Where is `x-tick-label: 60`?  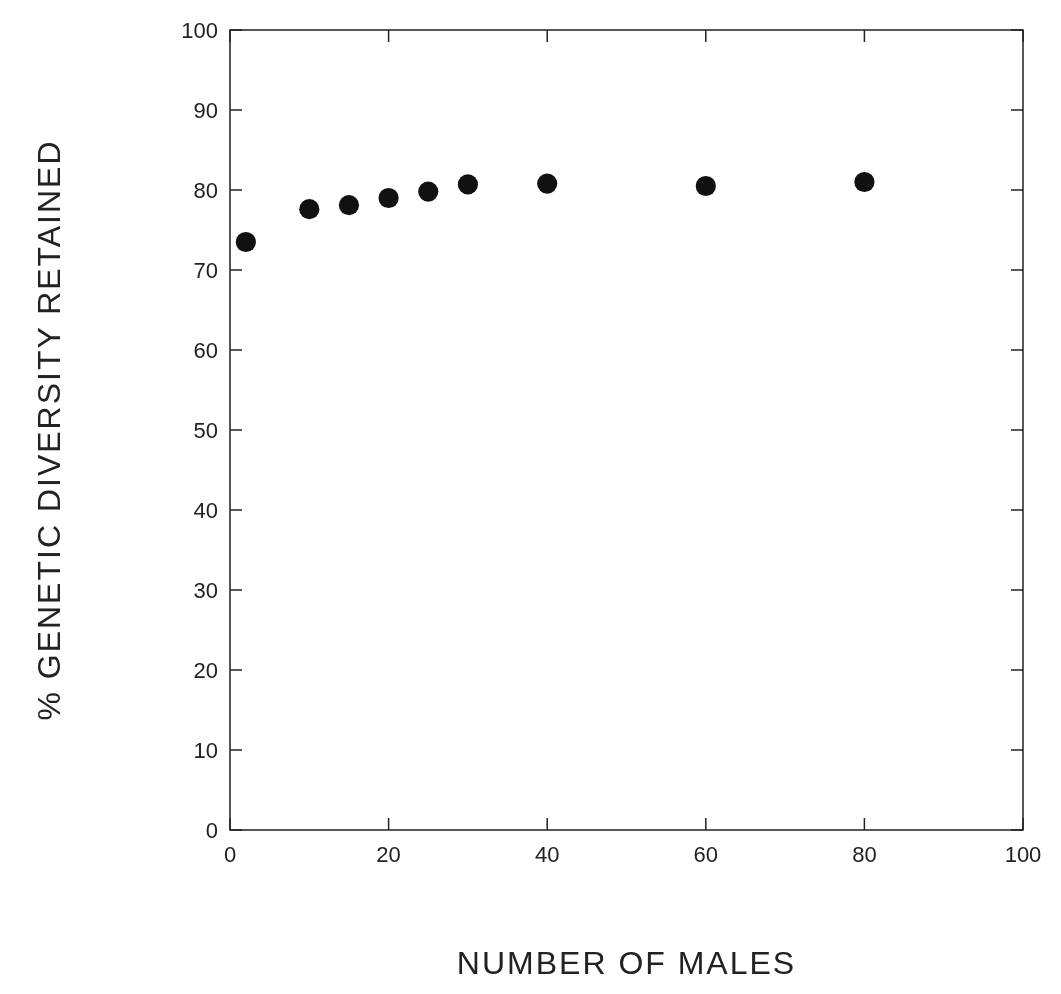
x-tick-label: 60 is located at coordinates (706, 854).